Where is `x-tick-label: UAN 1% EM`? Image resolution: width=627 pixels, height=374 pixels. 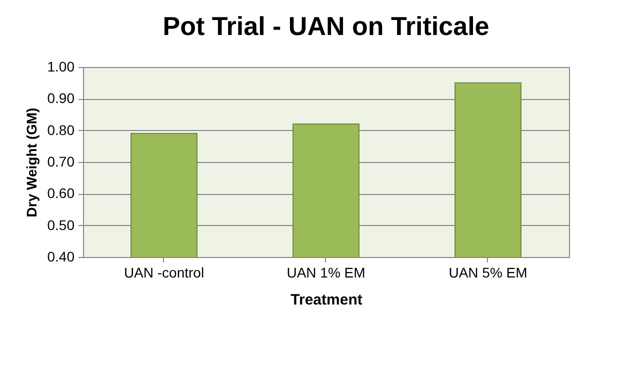
x-tick-label: UAN 1% EM is located at coordinates (326, 272).